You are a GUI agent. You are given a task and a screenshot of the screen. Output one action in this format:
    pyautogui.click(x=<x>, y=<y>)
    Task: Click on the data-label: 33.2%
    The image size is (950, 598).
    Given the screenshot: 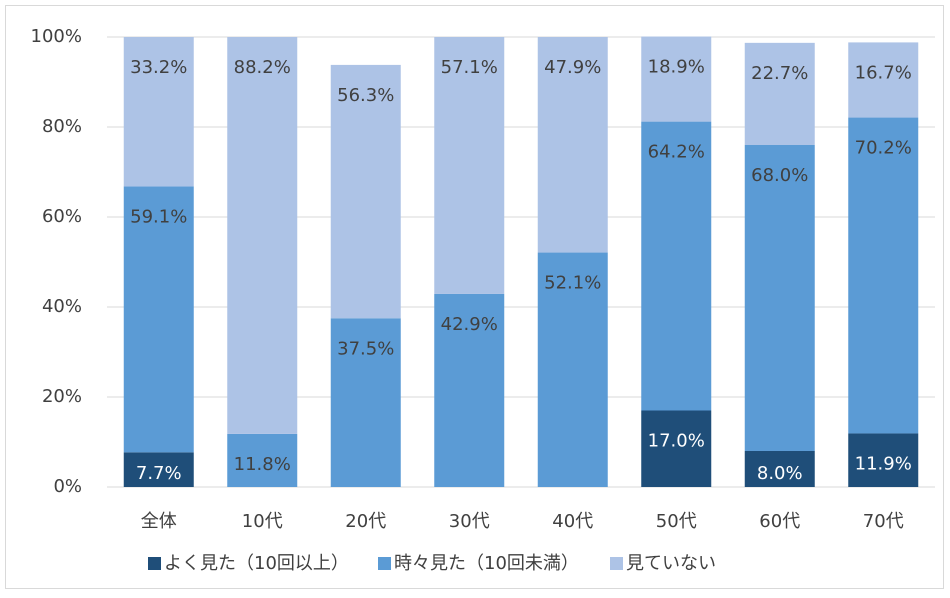 What is the action you would take?
    pyautogui.click(x=158, y=67)
    